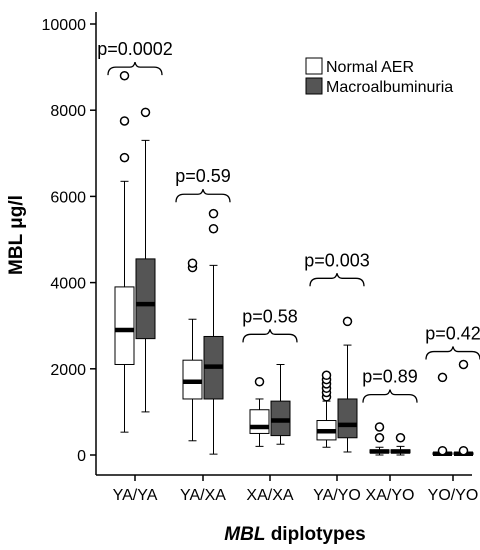  Describe the element at coordinates (16, 235) in the screenshot. I see `y-axis-title: MBL μg/l` at that location.